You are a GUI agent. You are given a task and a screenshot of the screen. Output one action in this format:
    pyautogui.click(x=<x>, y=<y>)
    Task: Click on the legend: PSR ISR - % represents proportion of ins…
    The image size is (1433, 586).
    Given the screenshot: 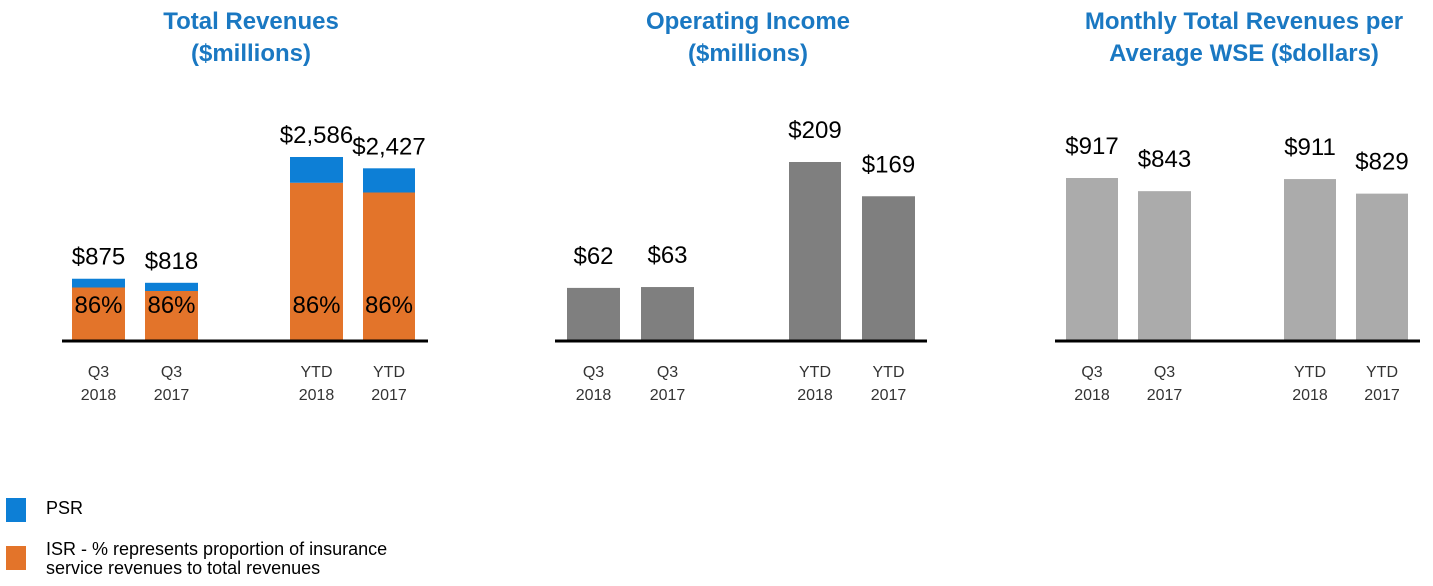 What is the action you would take?
    pyautogui.click(x=246, y=540)
    